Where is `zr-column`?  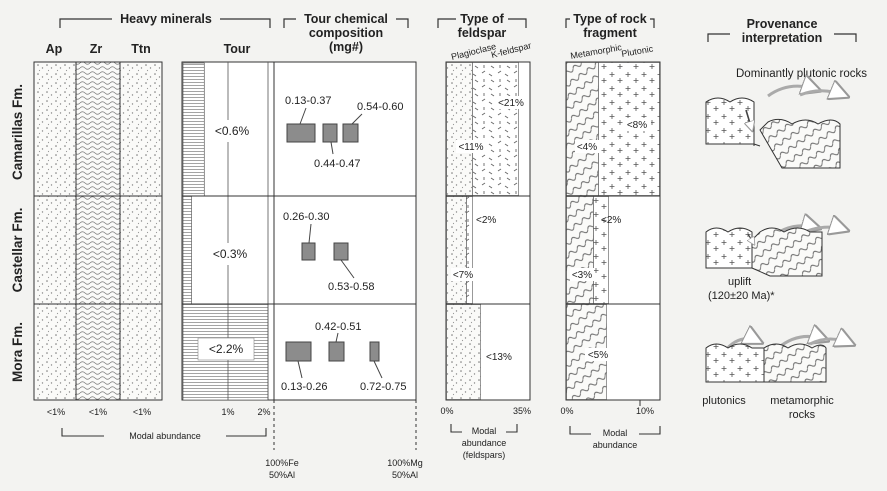
zr-column is located at coordinates (98, 231).